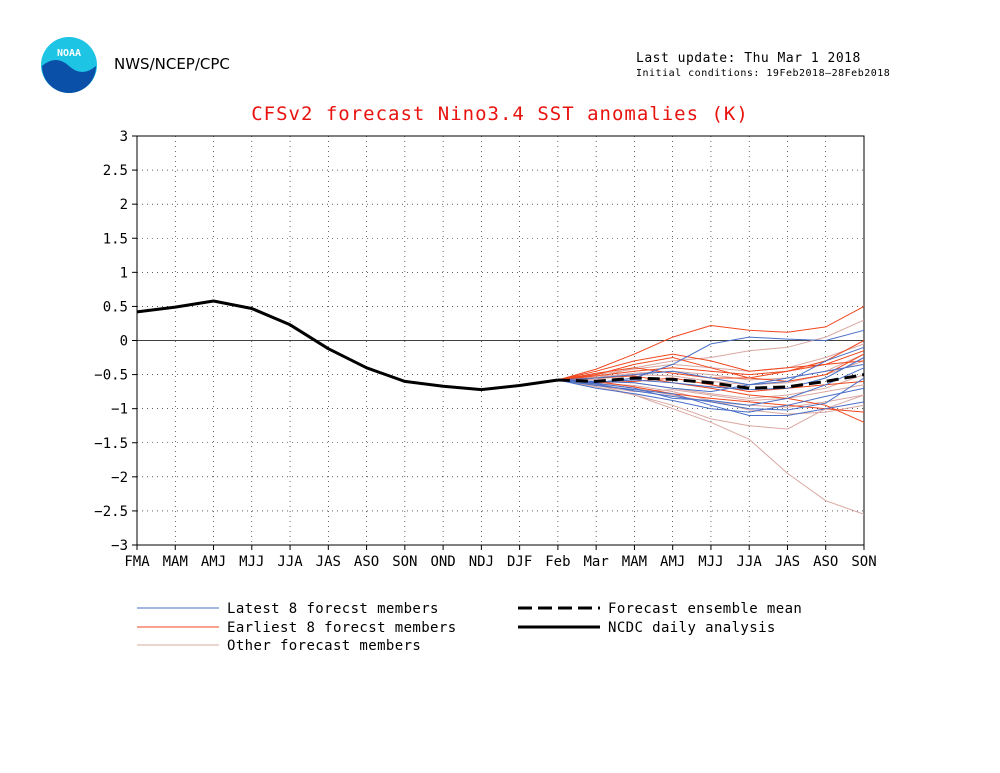 The image size is (1000, 773). What do you see at coordinates (137, 562) in the screenshot?
I see `x-tick-label: FMA` at bounding box center [137, 562].